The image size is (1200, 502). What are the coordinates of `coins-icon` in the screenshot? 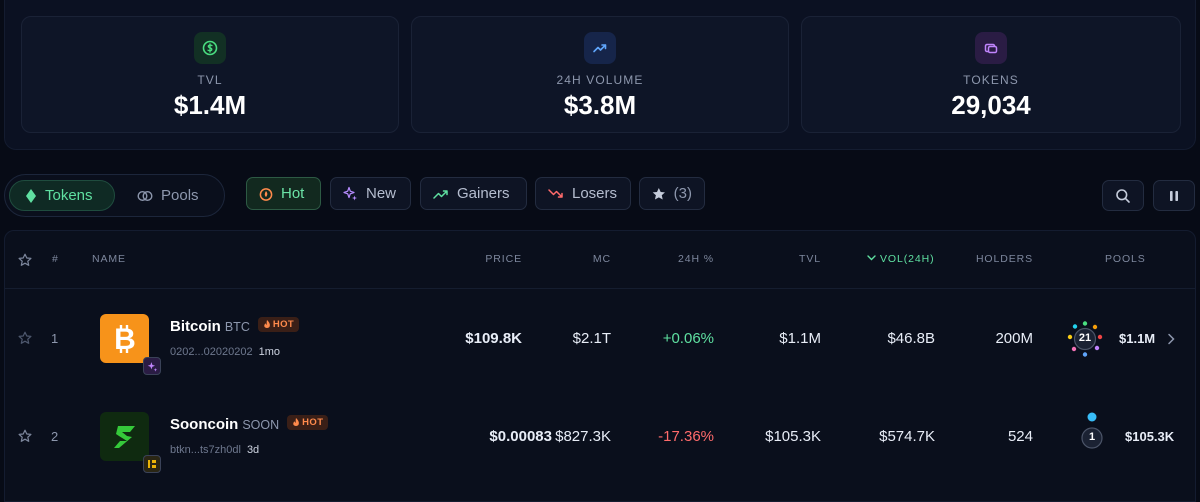 It's located at (991, 48).